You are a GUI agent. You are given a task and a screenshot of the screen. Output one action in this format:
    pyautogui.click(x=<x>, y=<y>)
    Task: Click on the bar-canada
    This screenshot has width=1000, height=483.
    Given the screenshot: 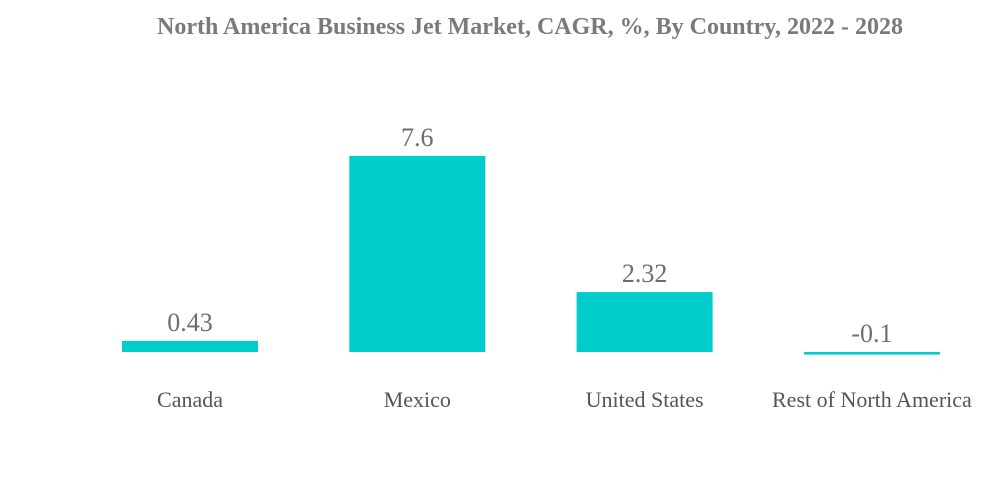 What is the action you would take?
    pyautogui.click(x=190, y=346)
    